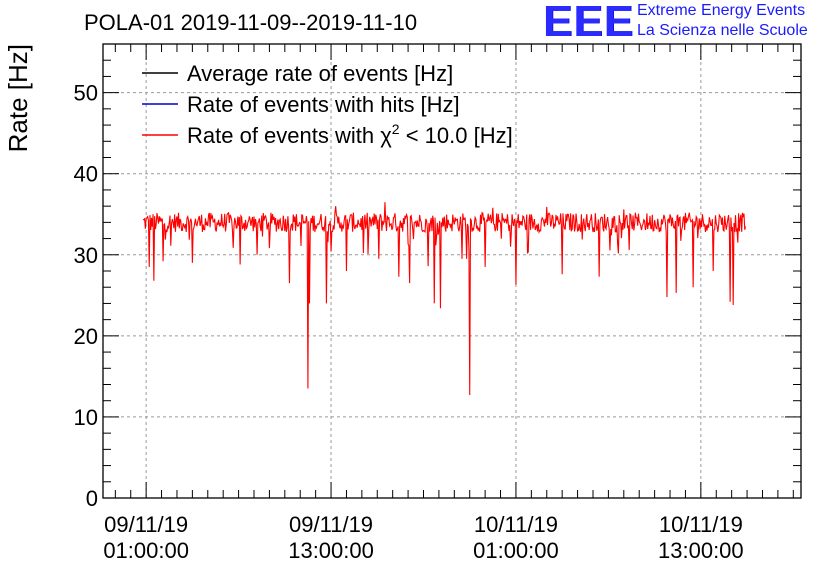 The height and width of the screenshot is (572, 836). What do you see at coordinates (589, 23) in the screenshot?
I see `eee-logo: EEE` at bounding box center [589, 23].